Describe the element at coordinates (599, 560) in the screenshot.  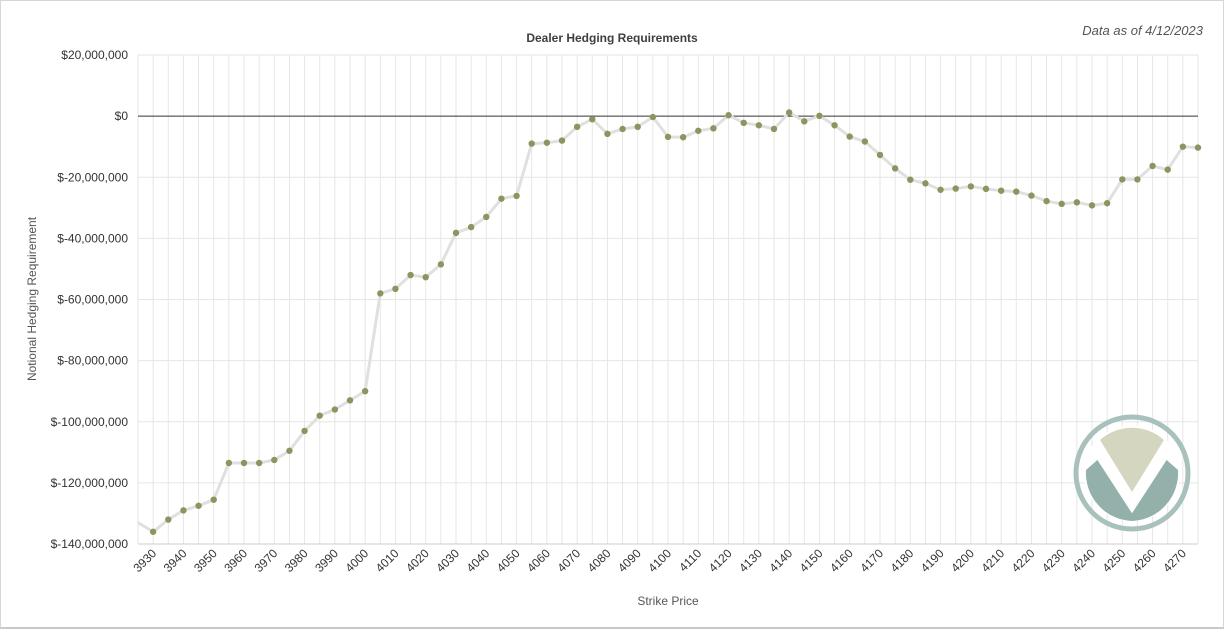
I see `x-tick-label: 4080` at that location.